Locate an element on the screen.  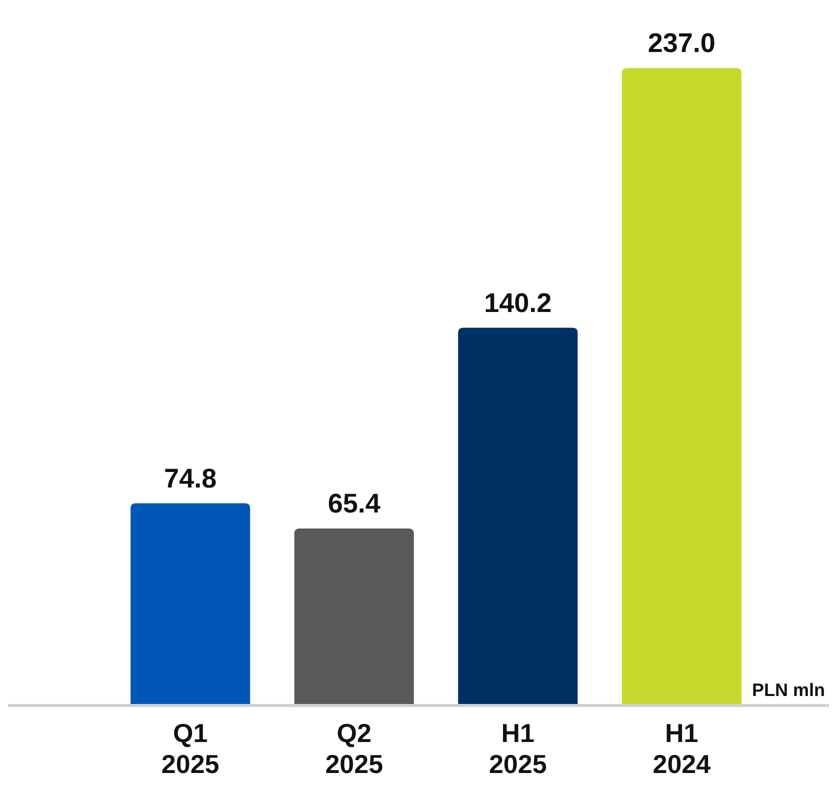
data-label: 237.0 is located at coordinates (682, 43).